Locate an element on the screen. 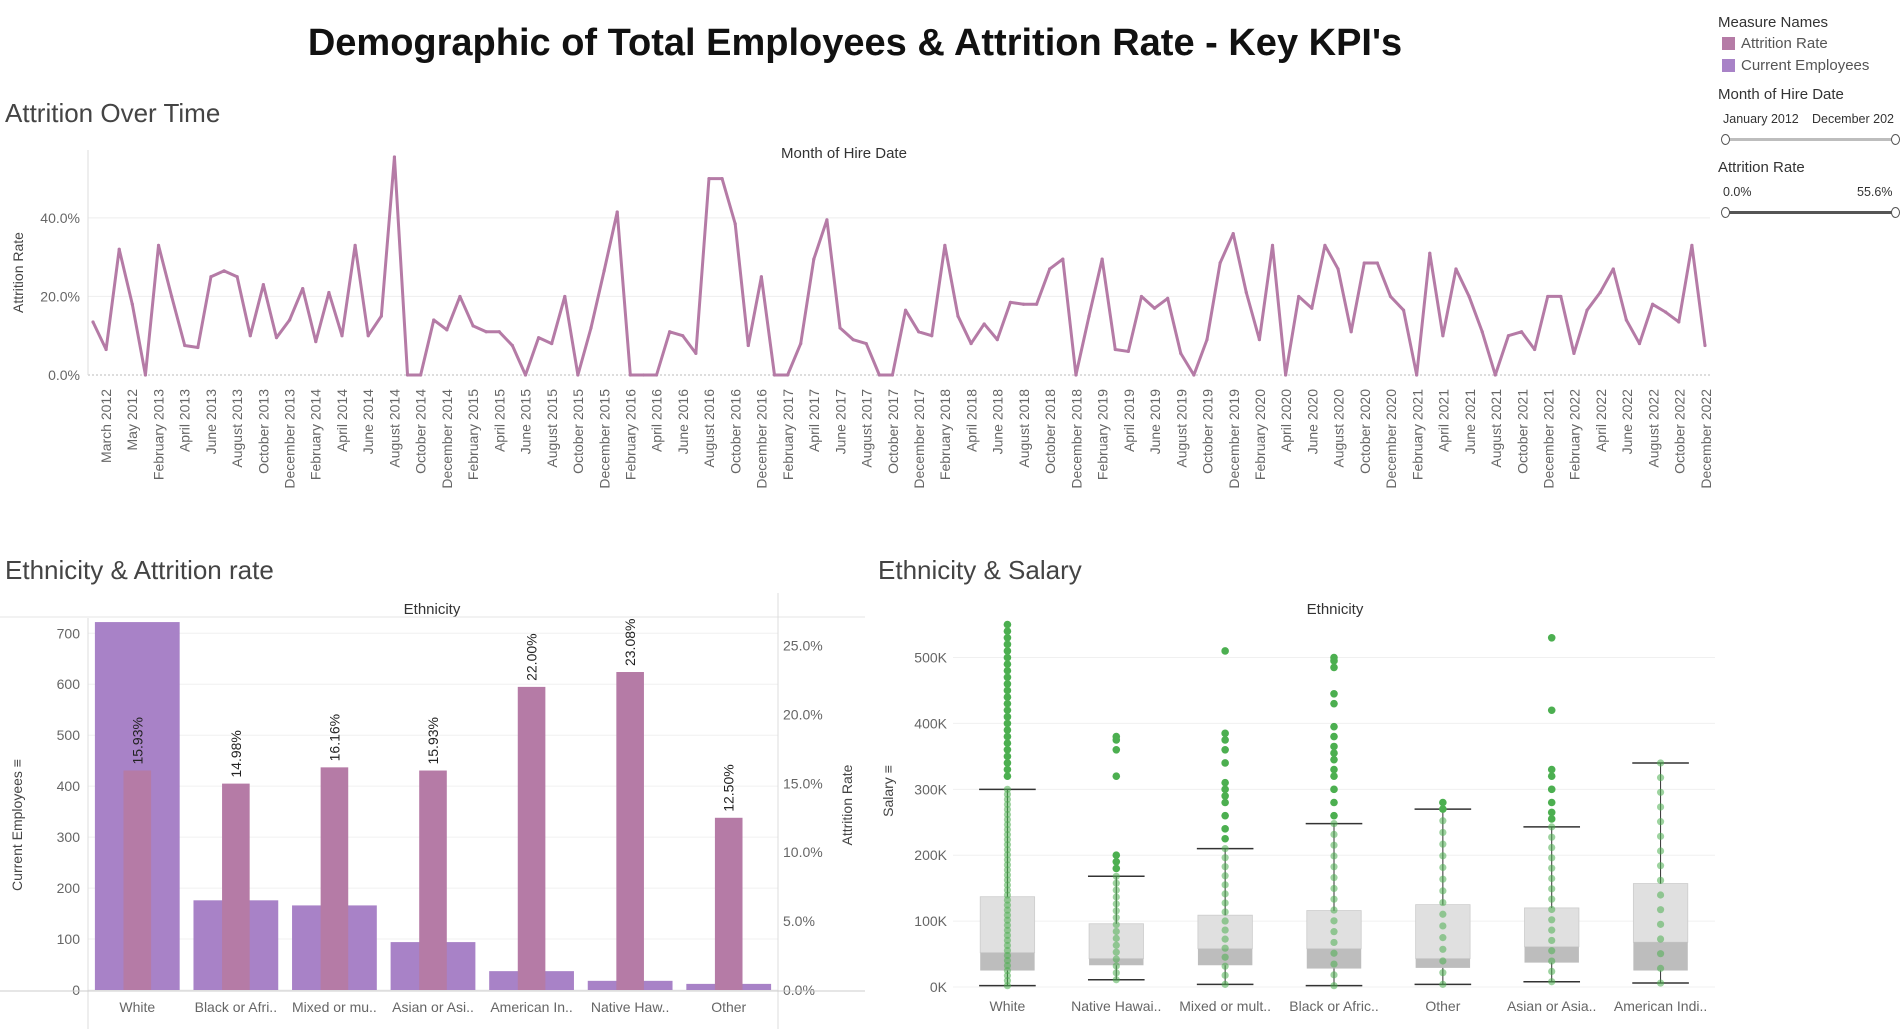  bar-ytick-left-1: 100 is located at coordinates (69, 939).